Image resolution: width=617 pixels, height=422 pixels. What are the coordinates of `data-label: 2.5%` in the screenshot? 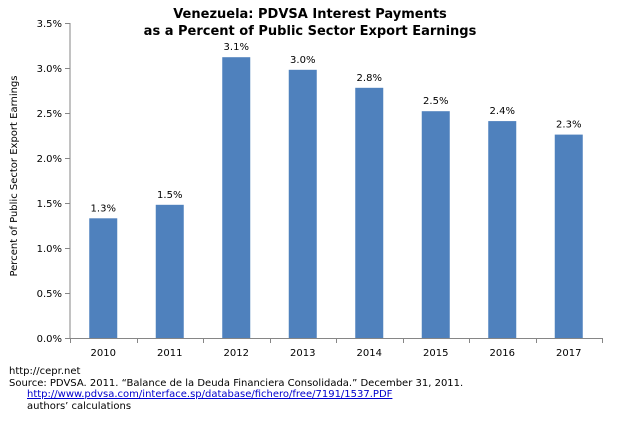 It's located at (435, 101).